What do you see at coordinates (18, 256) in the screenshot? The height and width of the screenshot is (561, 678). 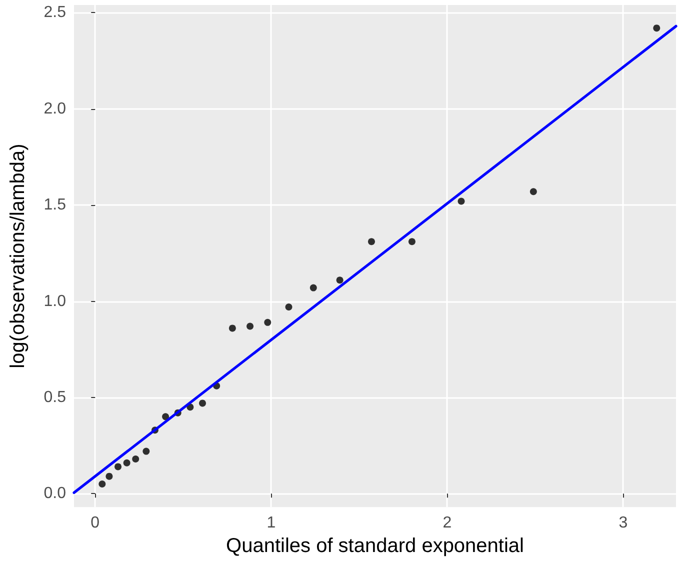 I see `y-axis-title: log(observations/lambda)` at bounding box center [18, 256].